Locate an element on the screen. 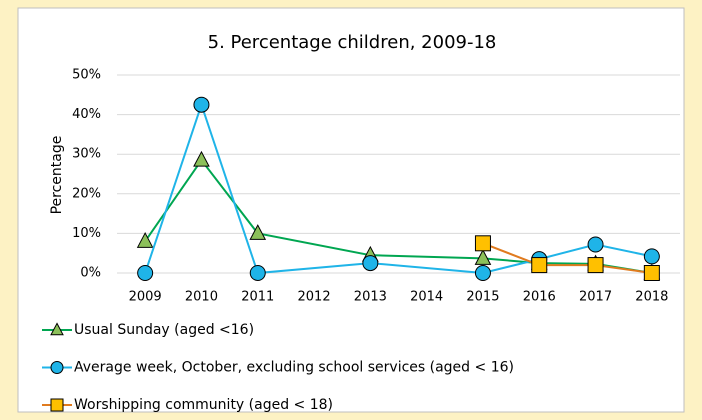 Image resolution: width=702 pixels, height=420 pixels. y-tick-label: 20% is located at coordinates (86, 193).